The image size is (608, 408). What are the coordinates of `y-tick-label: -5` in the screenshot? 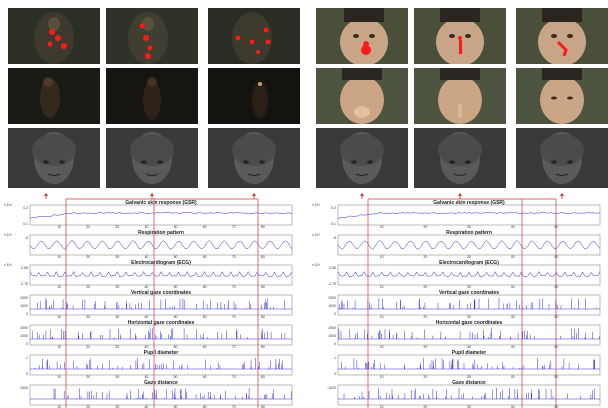 It's located at (26, 238).